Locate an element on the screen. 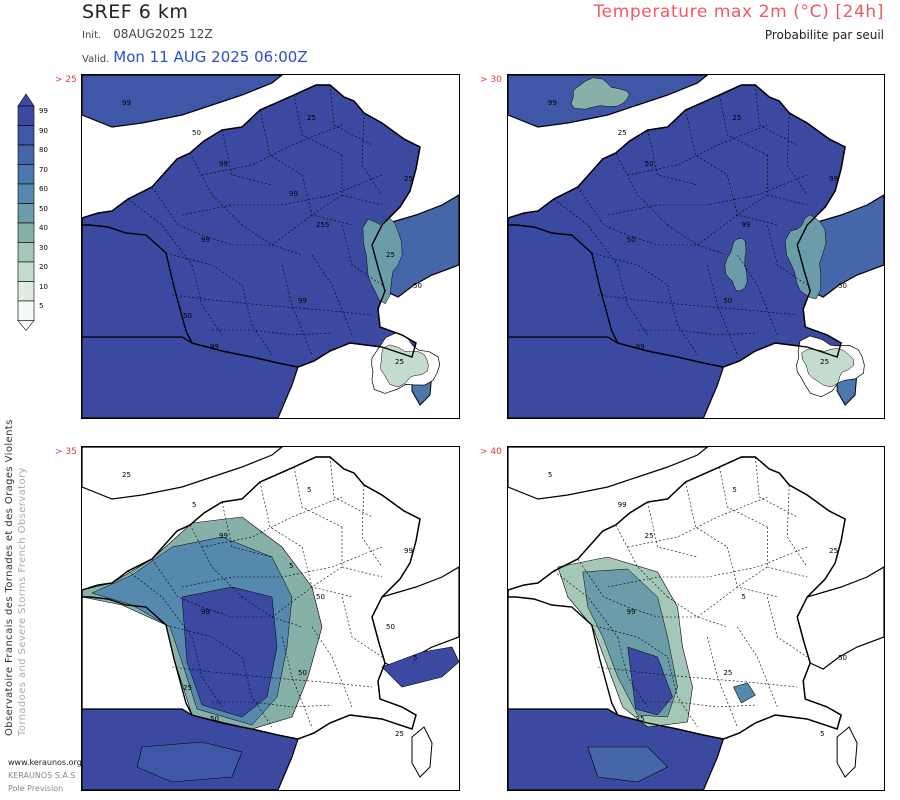 The height and width of the screenshot is (800, 900). init-label: Init. is located at coordinates (92, 35).